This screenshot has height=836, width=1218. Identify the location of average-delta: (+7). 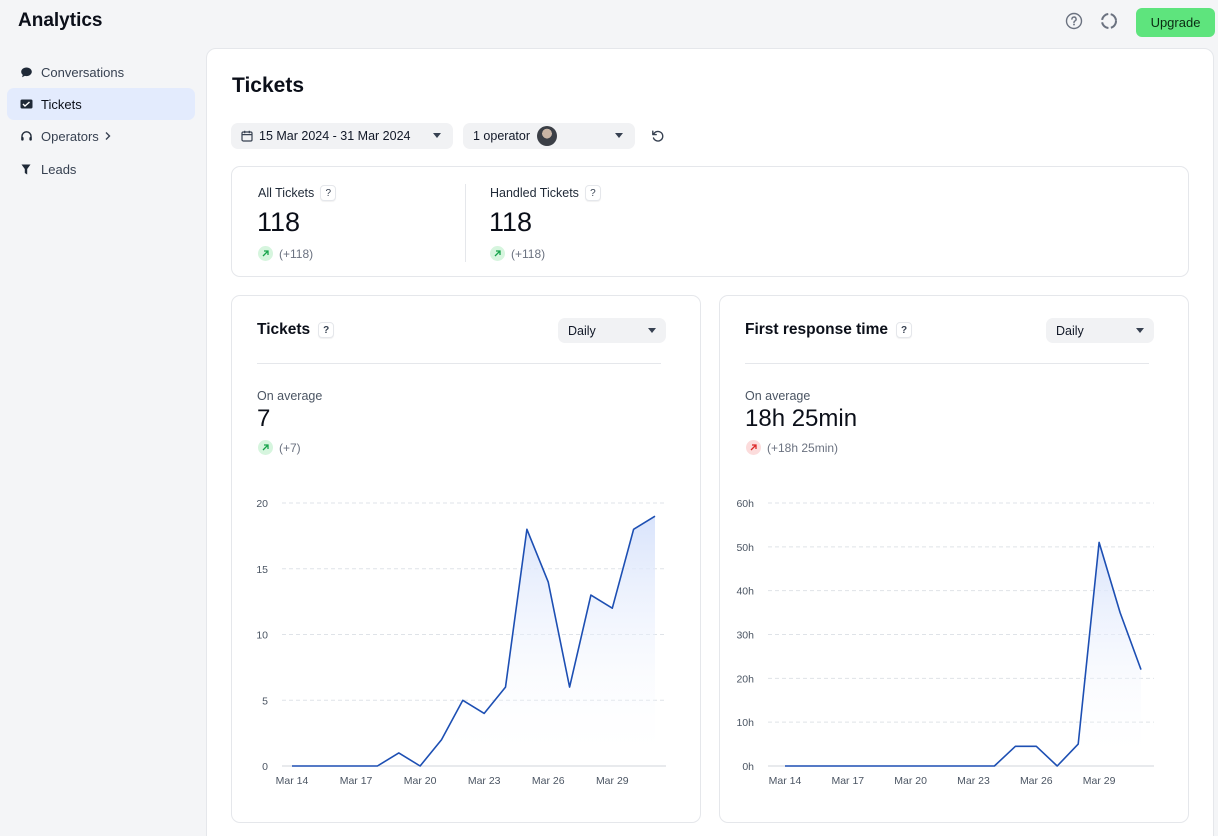
(279, 447).